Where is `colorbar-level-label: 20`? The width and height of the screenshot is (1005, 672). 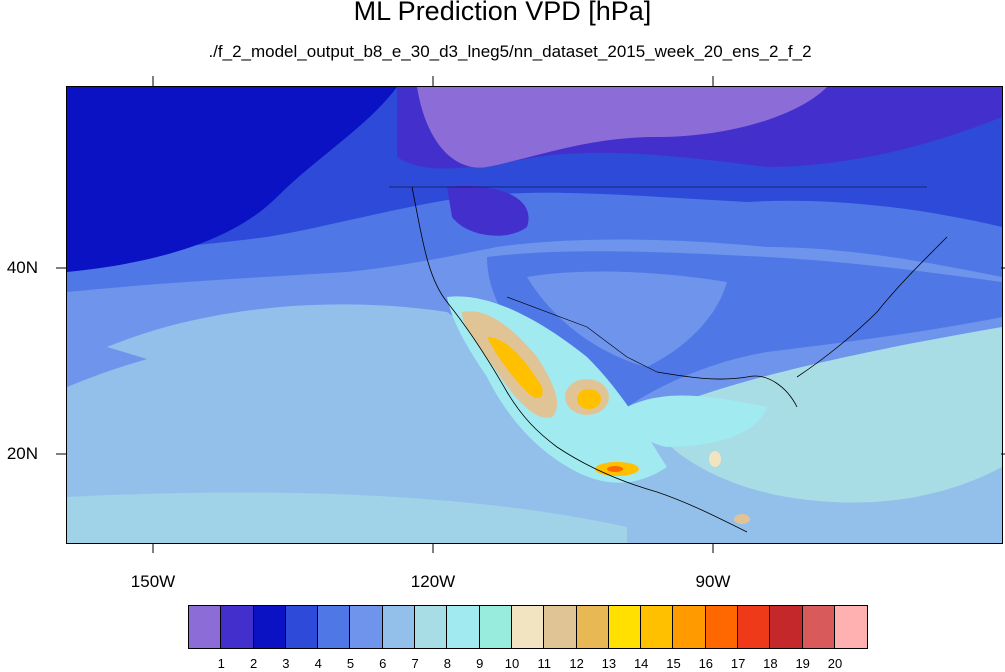 colorbar-level-label: 20 is located at coordinates (835, 663).